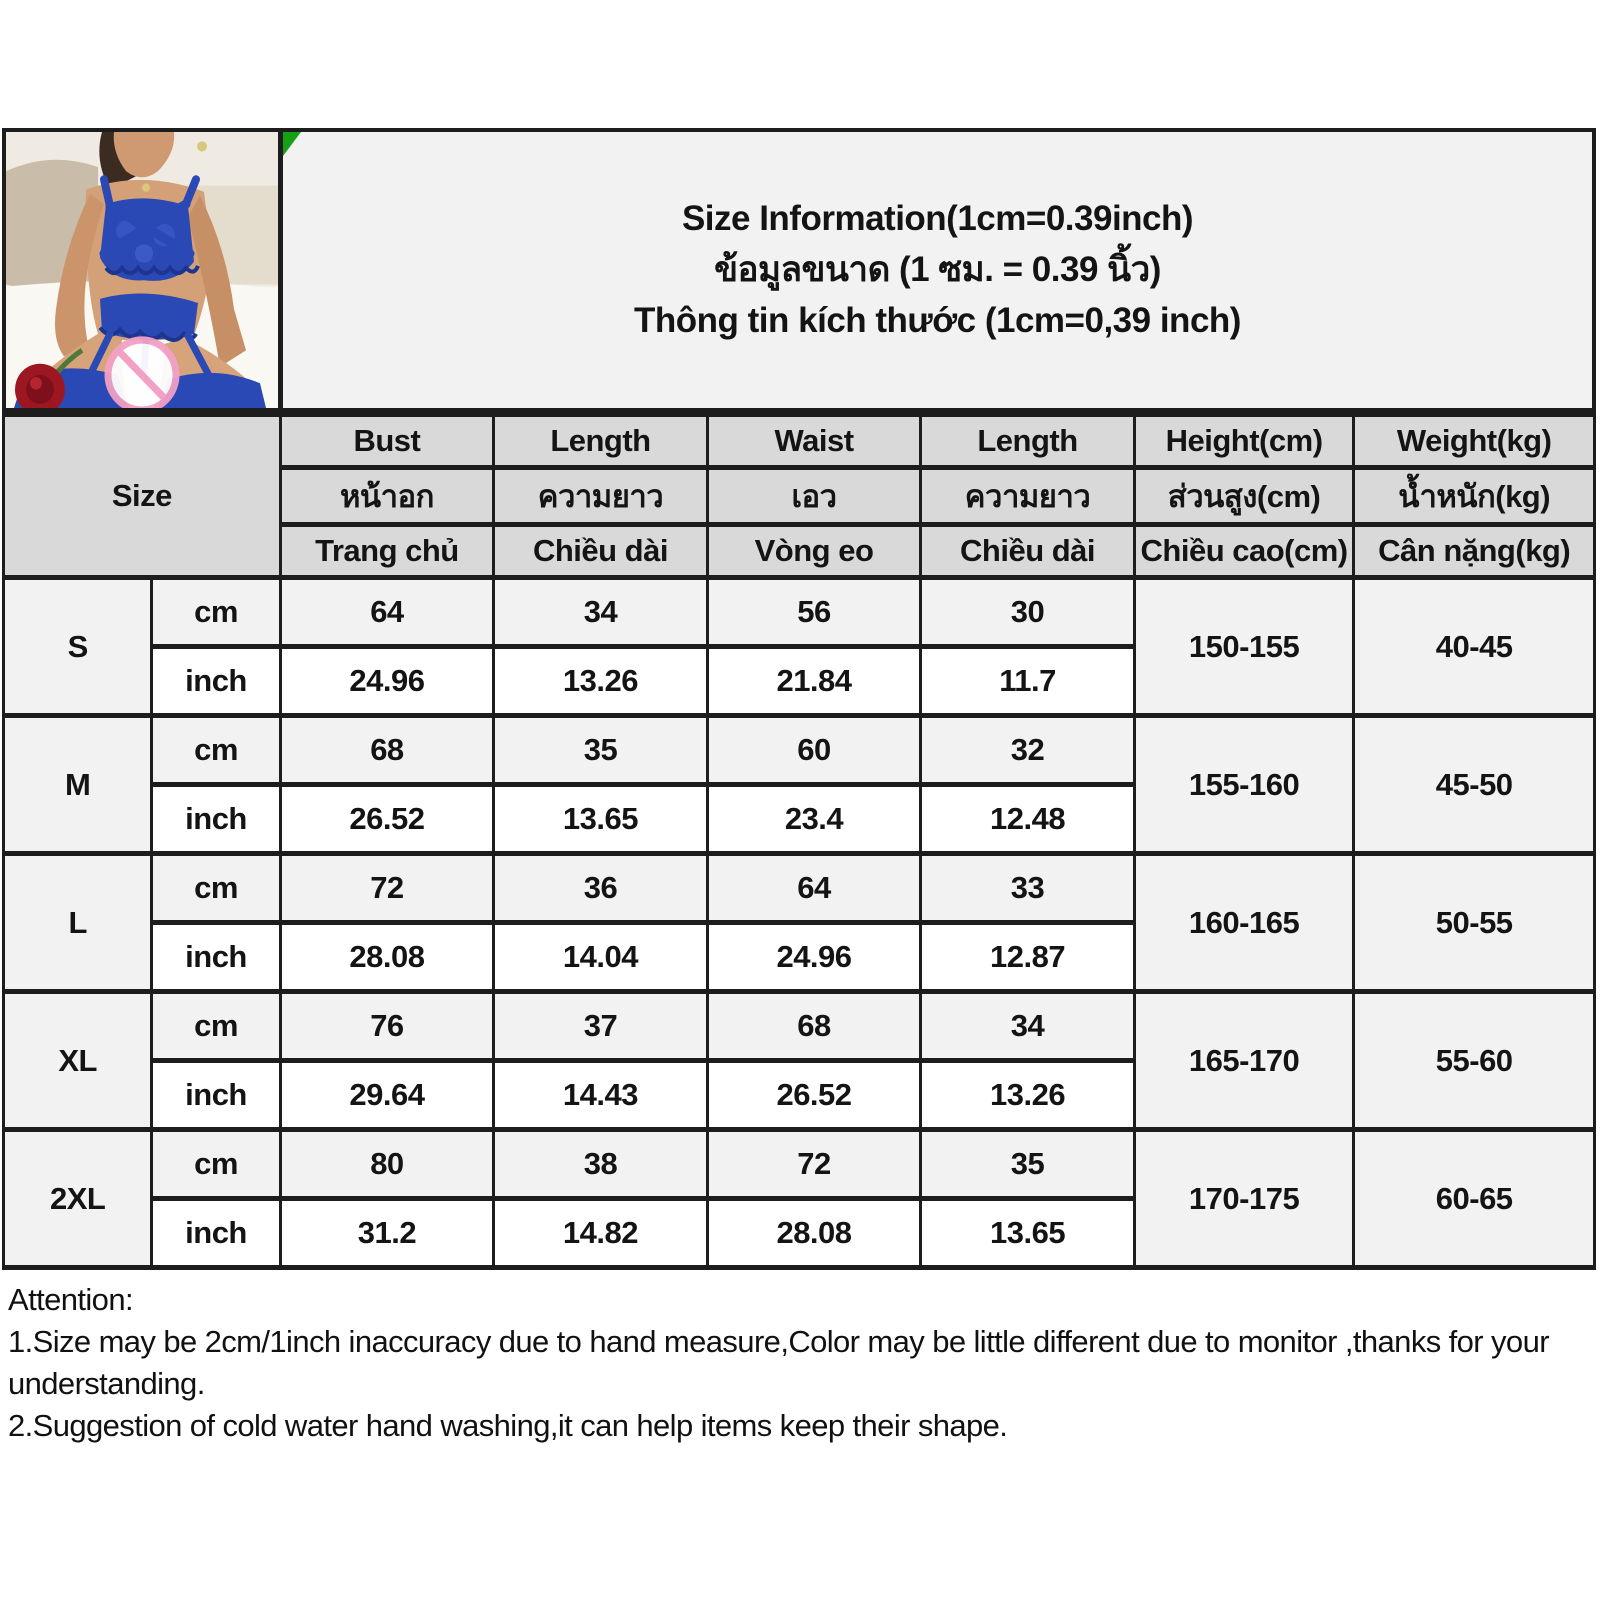  What do you see at coordinates (77, 1060) in the screenshot?
I see `size-label-xl: XL` at bounding box center [77, 1060].